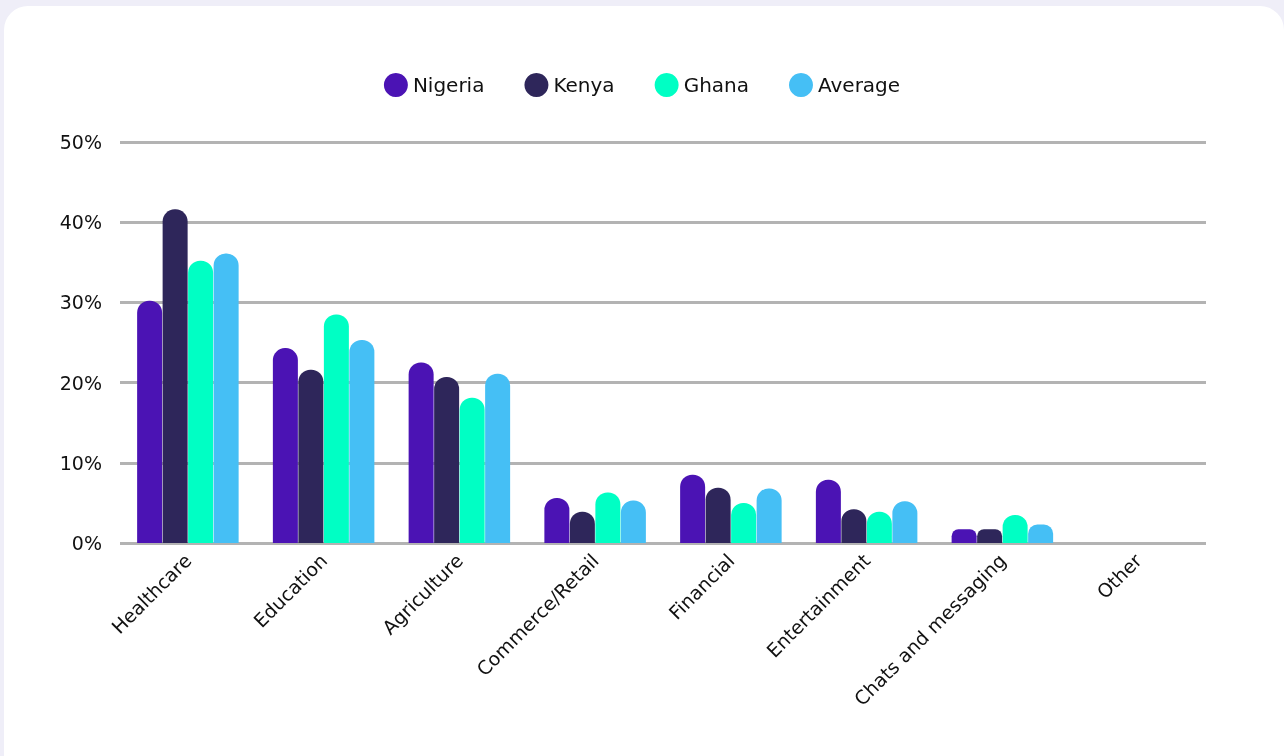 The height and width of the screenshot is (756, 1284). What do you see at coordinates (86, 543) in the screenshot?
I see `y-tick-label: 0%` at bounding box center [86, 543].